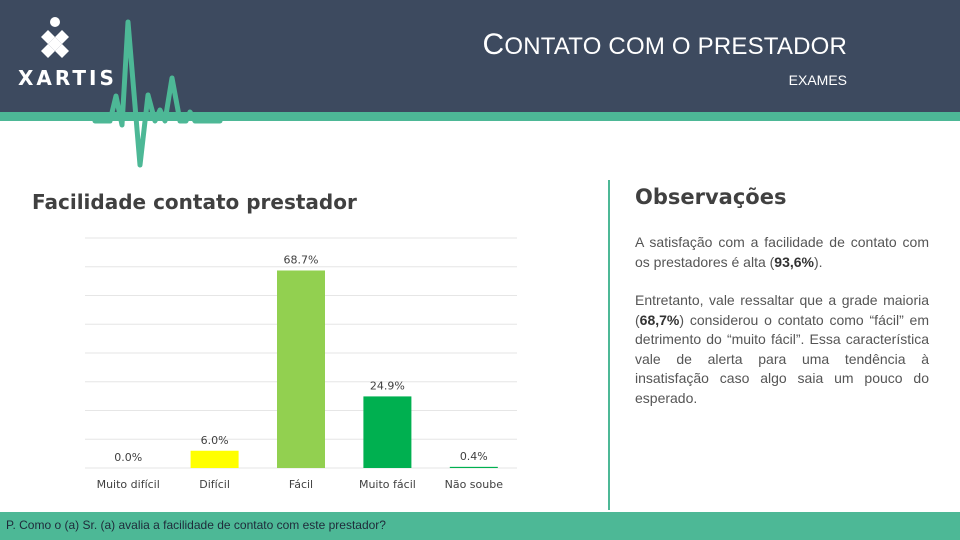 This screenshot has width=960, height=540. What do you see at coordinates (67, 78) in the screenshot?
I see `logo-text: XARTIS` at bounding box center [67, 78].